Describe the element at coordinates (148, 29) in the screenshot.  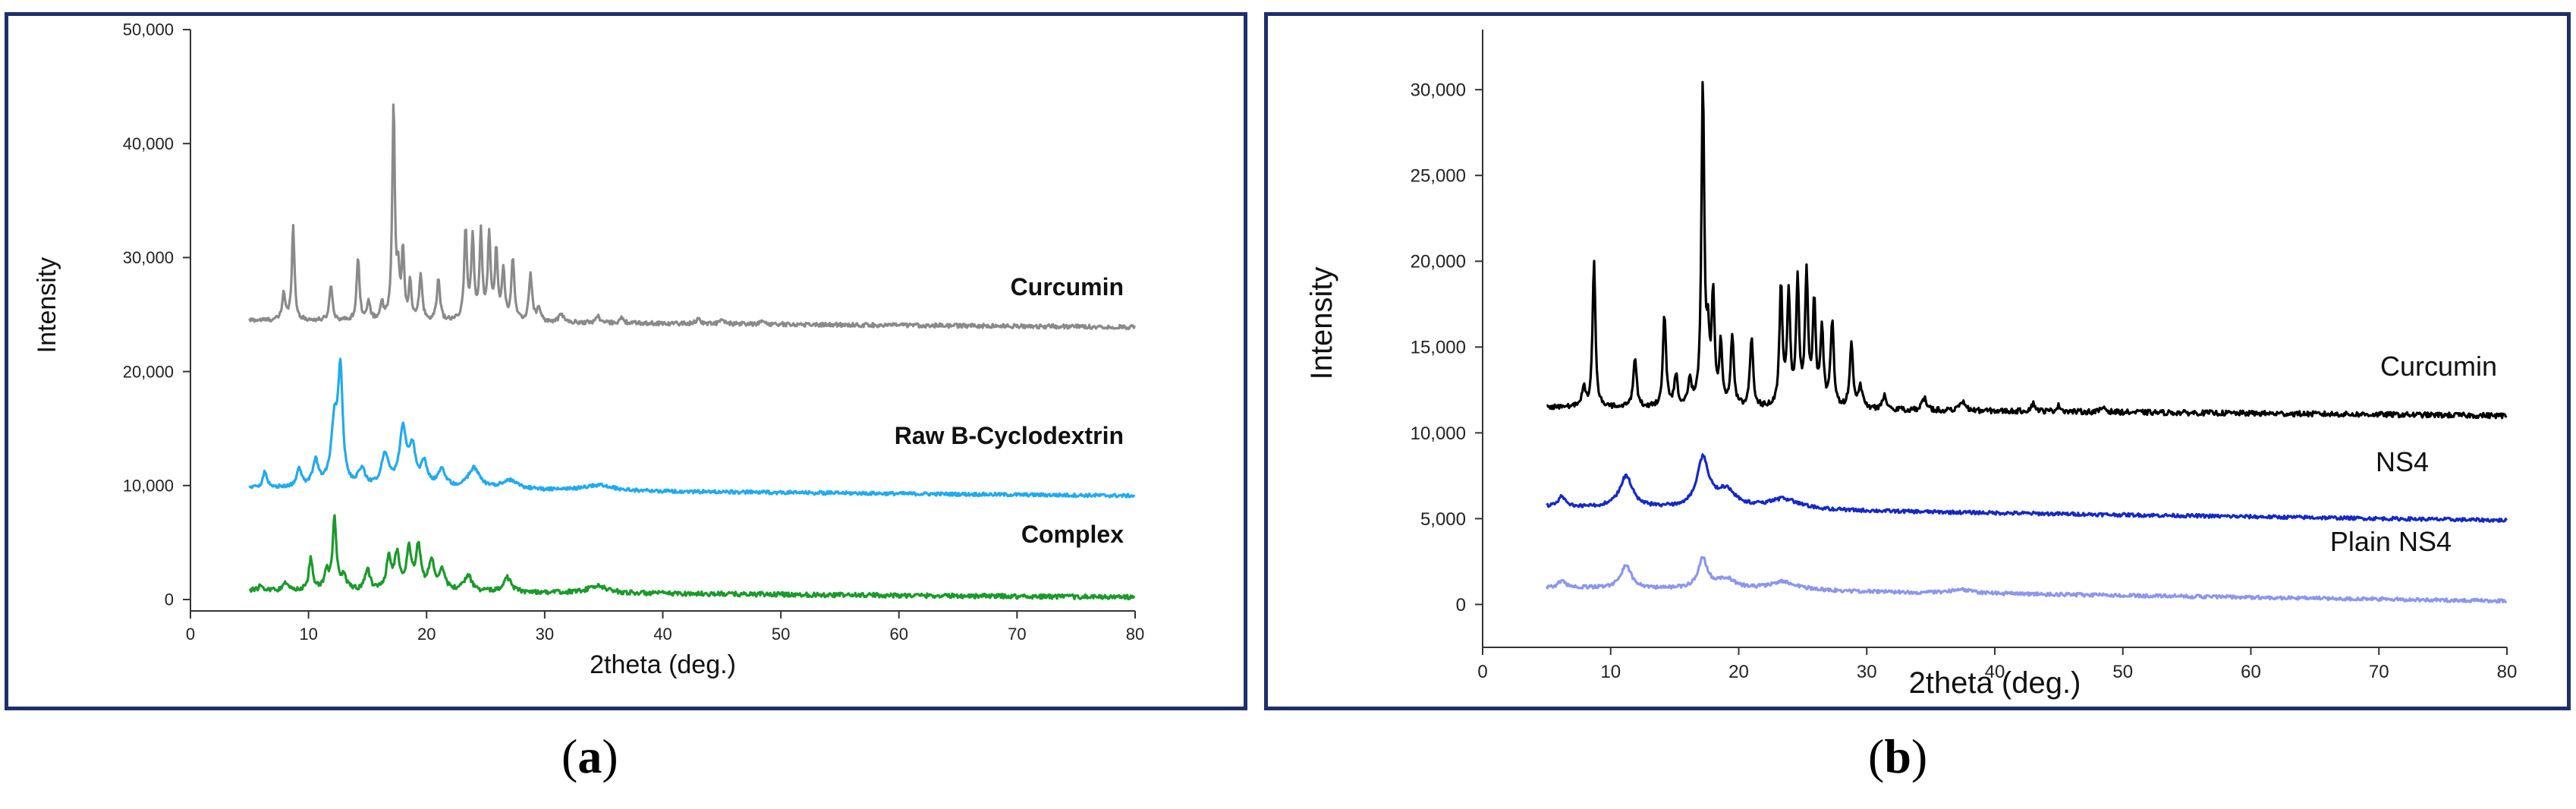
I see `chart-a-y-tick-label: 50,000` at that location.